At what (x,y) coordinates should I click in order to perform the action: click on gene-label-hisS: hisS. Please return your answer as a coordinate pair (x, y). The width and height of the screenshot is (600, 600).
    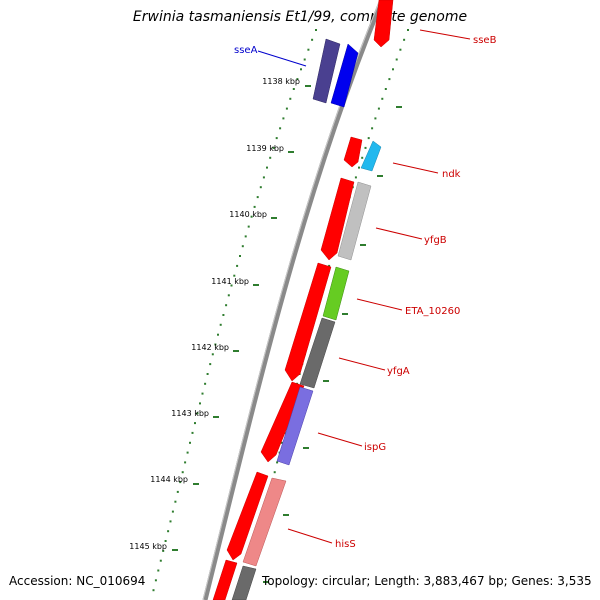
    Looking at the image, I should click on (345, 544).